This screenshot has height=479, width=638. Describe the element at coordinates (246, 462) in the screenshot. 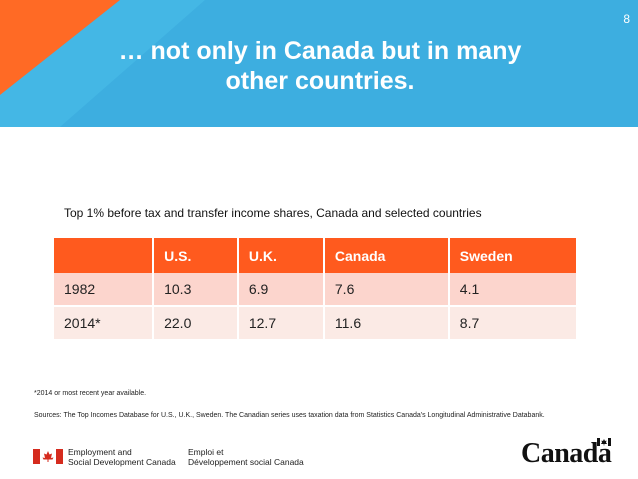

I see `dept-fr-line-2: Développement social Canada` at that location.